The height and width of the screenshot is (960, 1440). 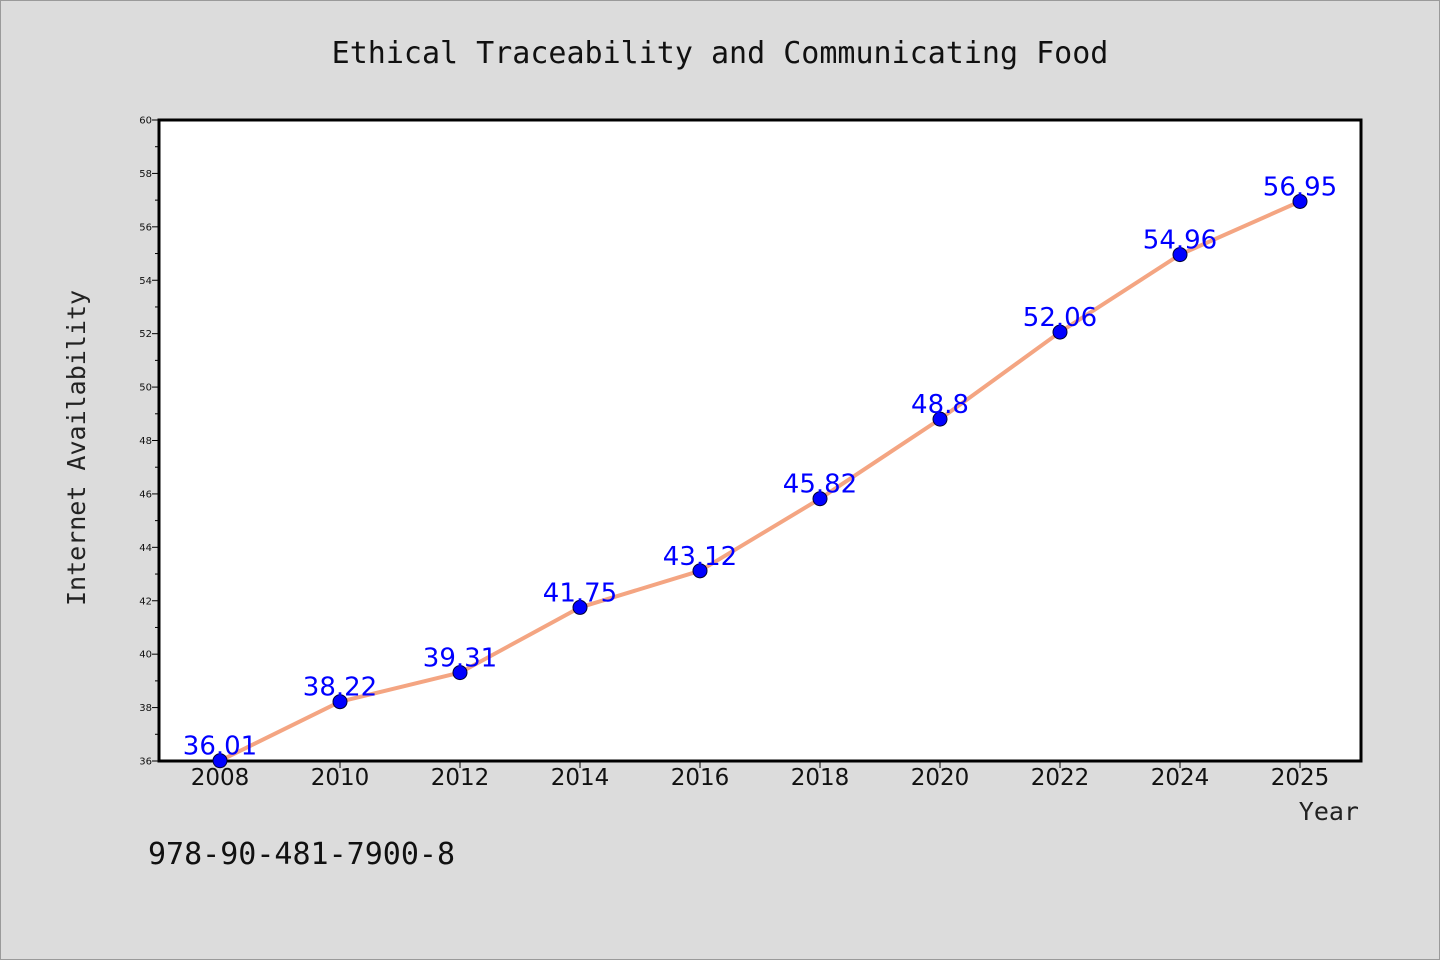 I want to click on x-tick-label: 2024, so click(x=1180, y=778).